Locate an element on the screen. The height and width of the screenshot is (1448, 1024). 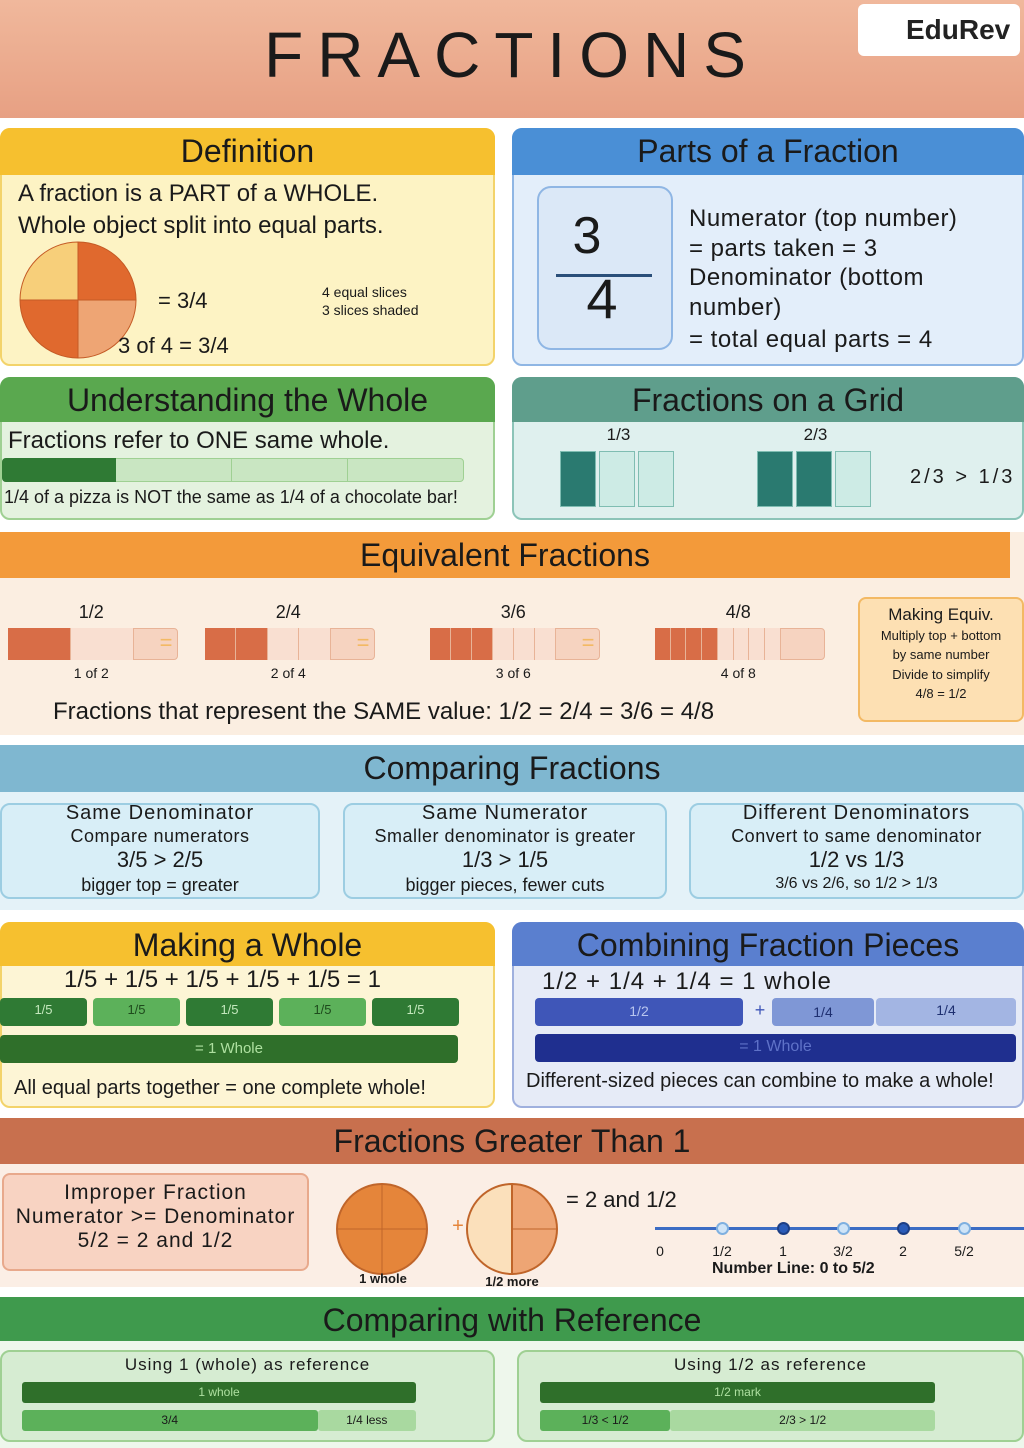
label: 1/3 is located at coordinates (618, 434).